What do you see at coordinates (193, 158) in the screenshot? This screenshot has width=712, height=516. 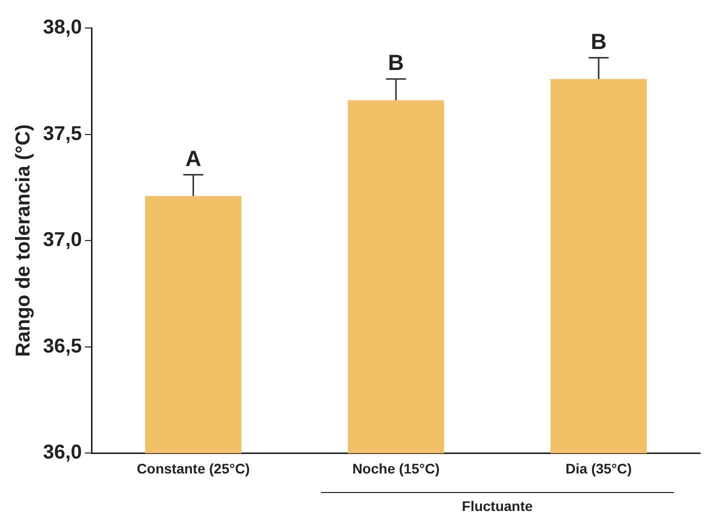 I see `annotation: A` at bounding box center [193, 158].